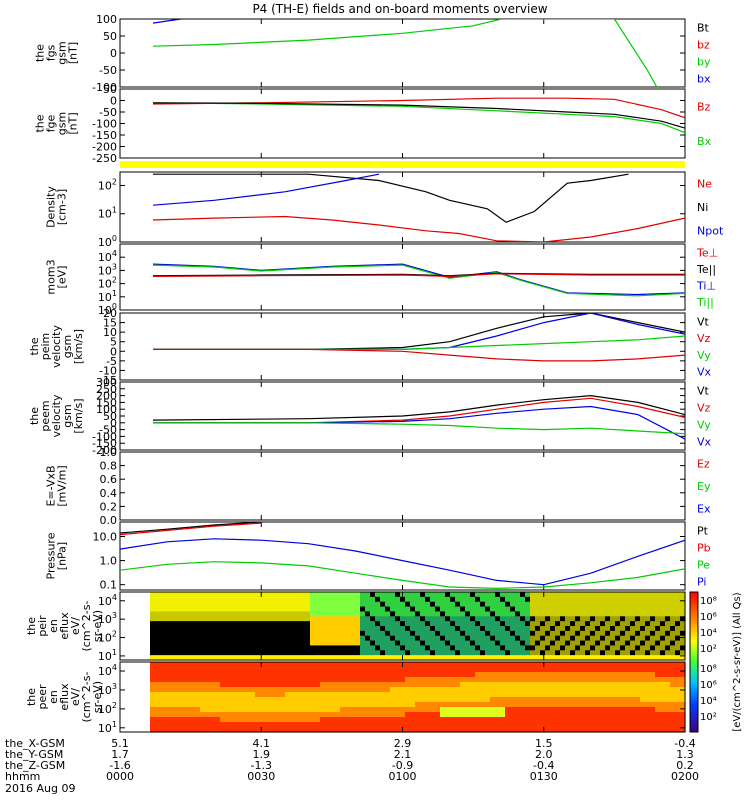 This screenshot has width=750, height=804. What do you see at coordinates (704, 62) in the screenshot?
I see `legend-entry: by` at bounding box center [704, 62].